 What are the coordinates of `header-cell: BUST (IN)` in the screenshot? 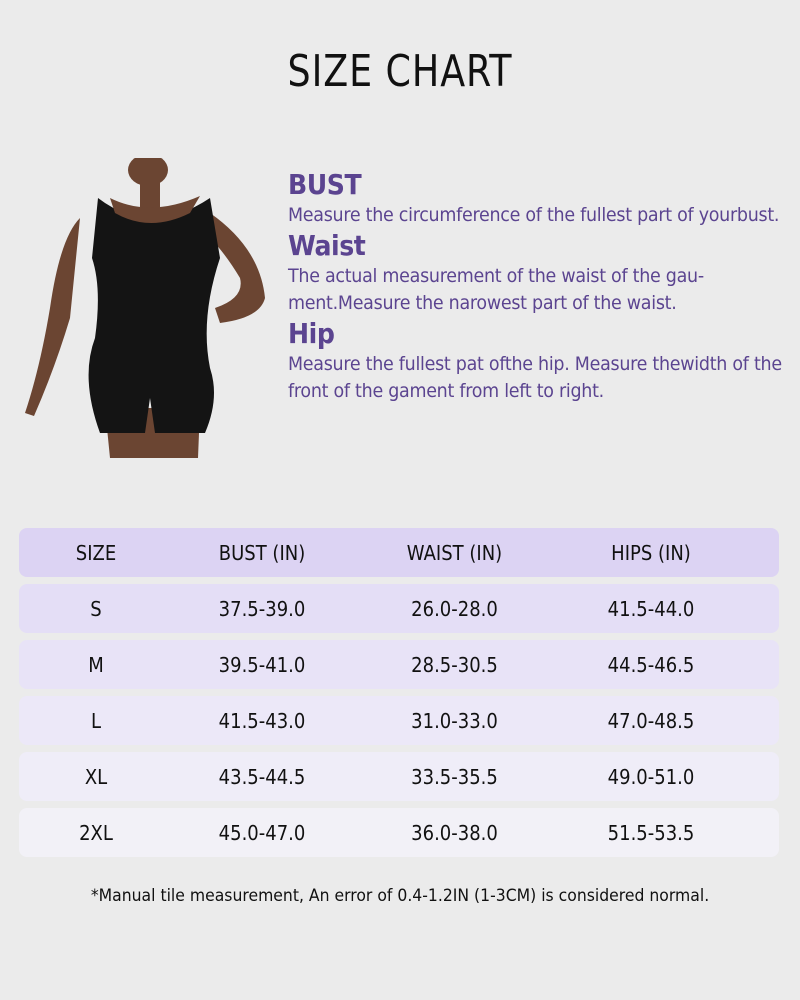 It's located at (262, 552).